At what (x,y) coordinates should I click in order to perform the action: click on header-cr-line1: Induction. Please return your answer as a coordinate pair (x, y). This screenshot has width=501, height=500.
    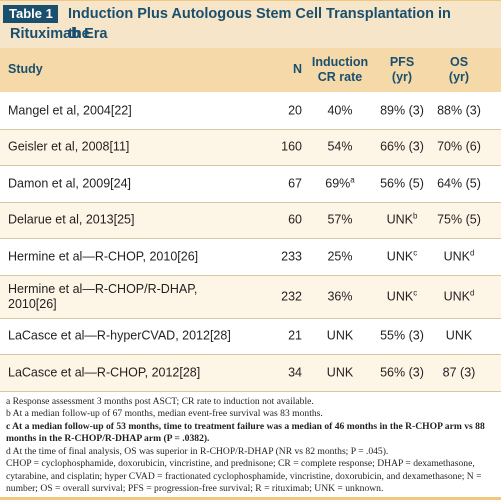
    Looking at the image, I should click on (340, 62).